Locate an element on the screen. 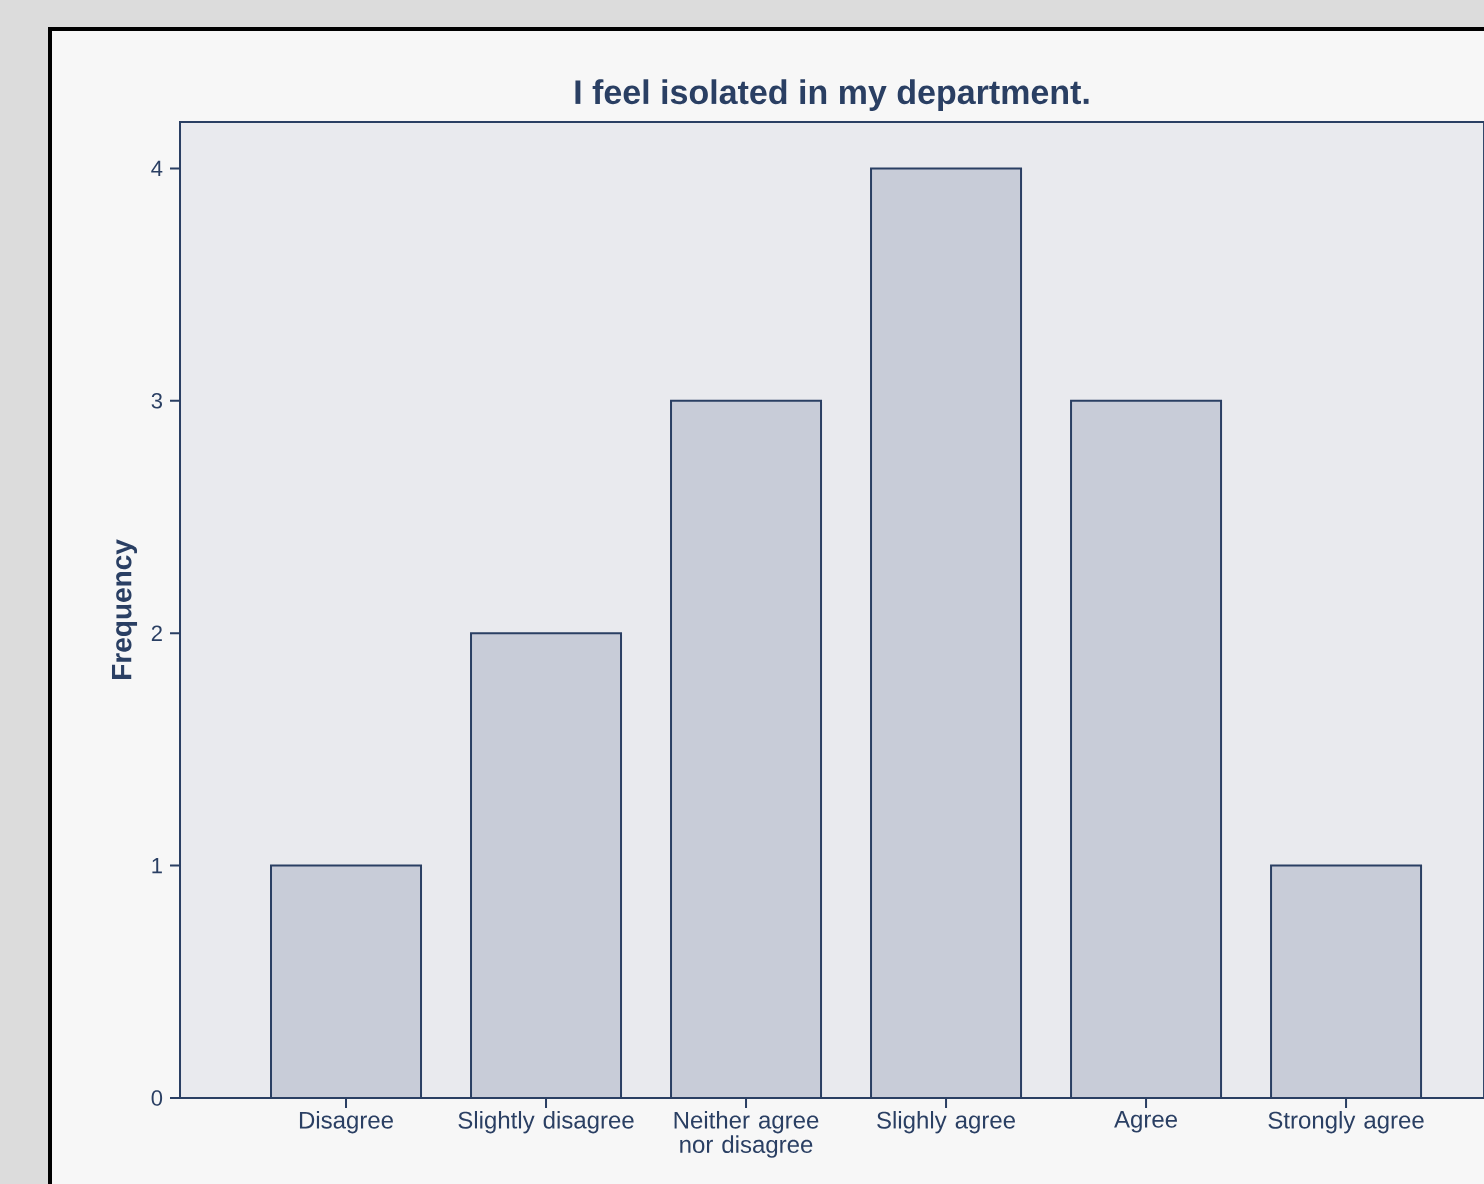 This screenshot has width=1484, height=1184. chart-title: I feel isolated in my department. is located at coordinates (832, 95).